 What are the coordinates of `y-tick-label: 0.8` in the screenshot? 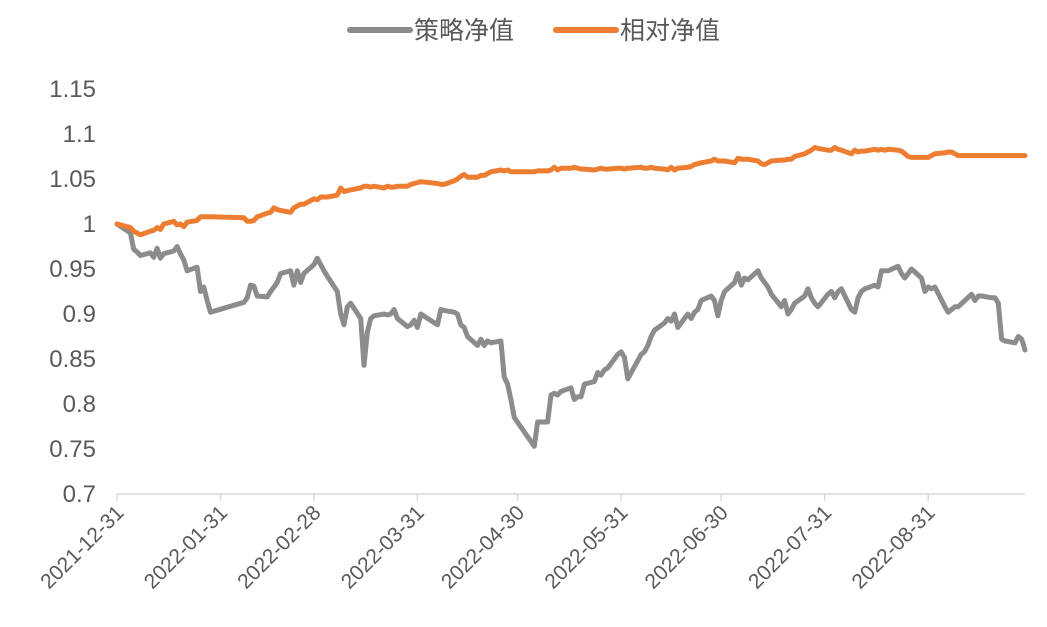 It's located at (79, 404).